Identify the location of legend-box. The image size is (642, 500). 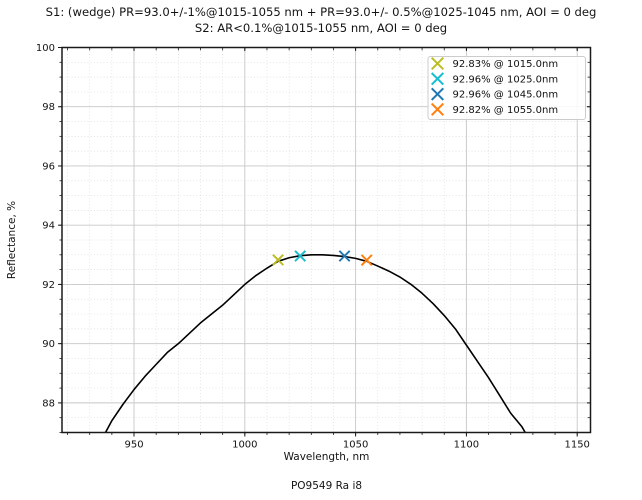
(506, 88).